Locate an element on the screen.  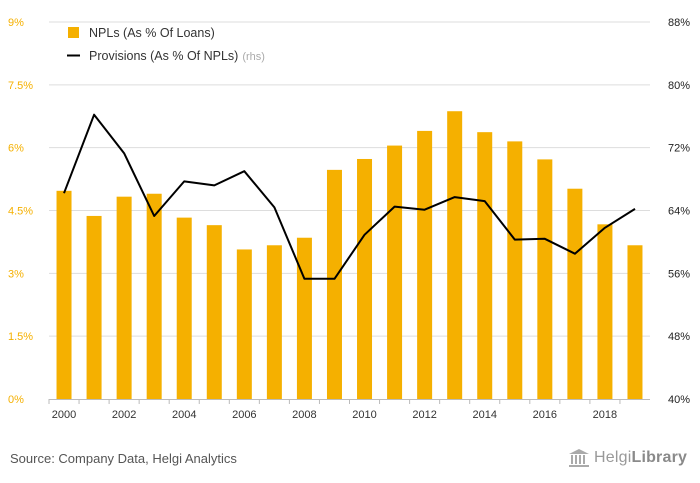
y-right-tick-label: 64% is located at coordinates (679, 212).